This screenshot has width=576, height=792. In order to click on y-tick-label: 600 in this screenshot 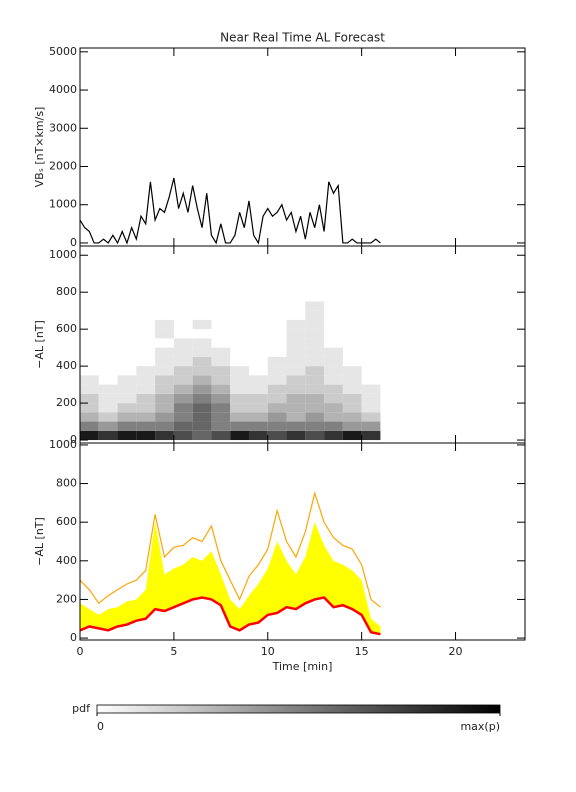, I will do `click(66, 521)`.